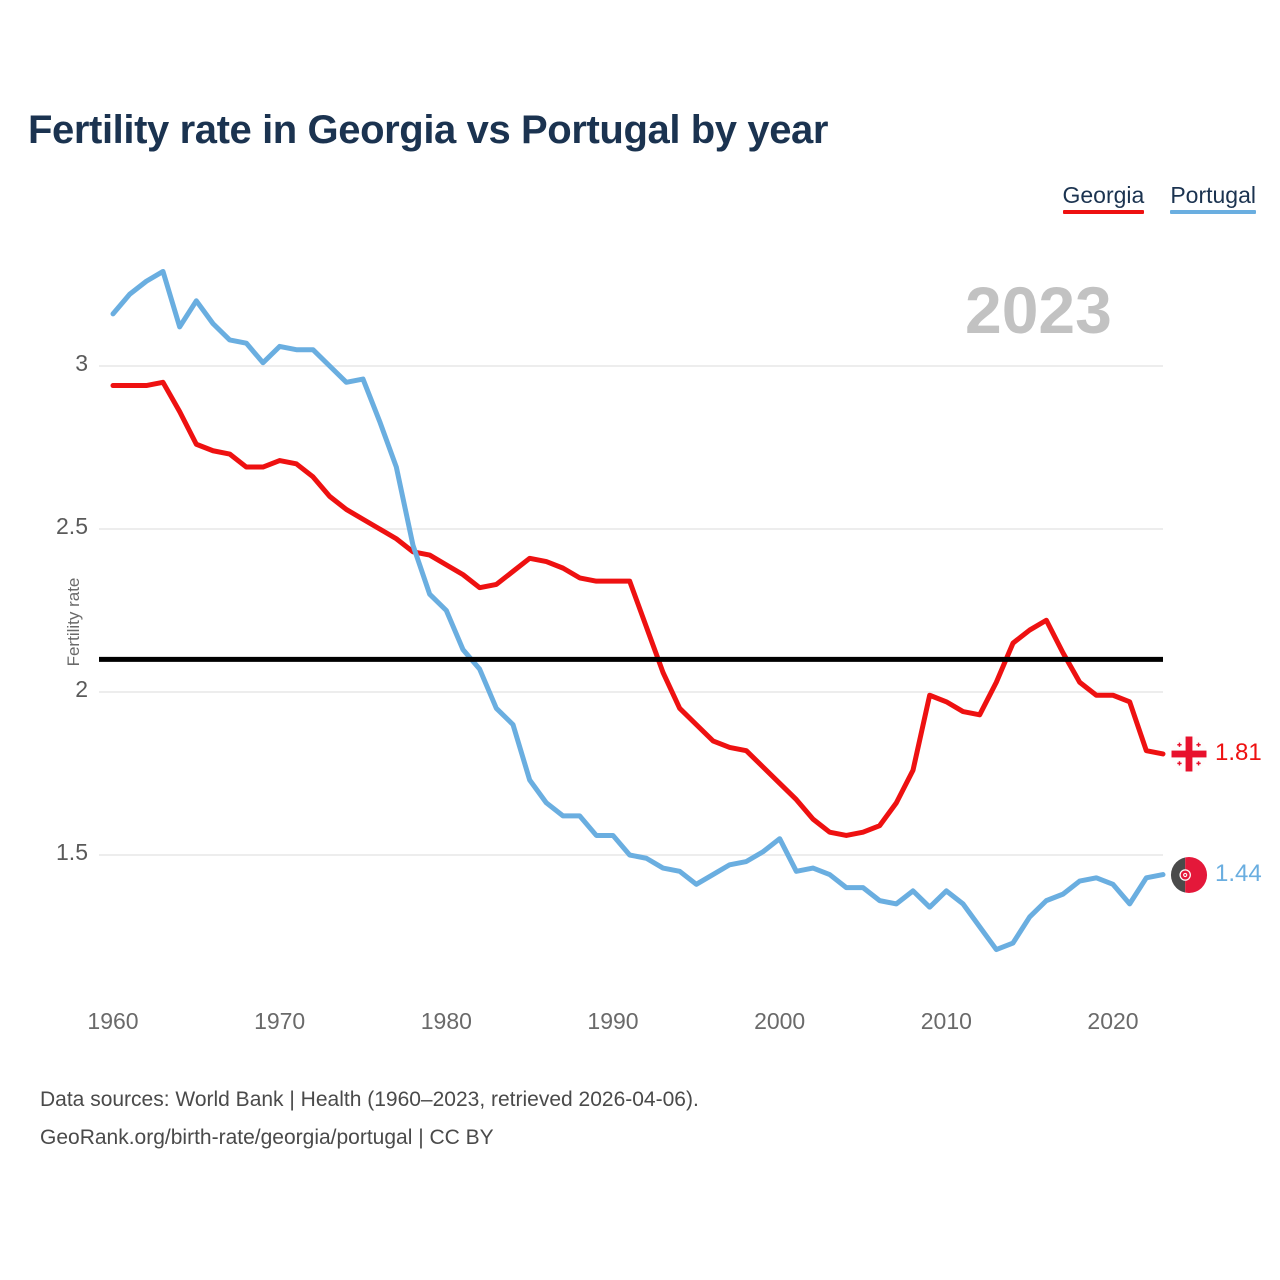 This screenshot has width=1280, height=1280. Describe the element at coordinates (72, 852) in the screenshot. I see `y-tick-1.5: 1.5` at that location.